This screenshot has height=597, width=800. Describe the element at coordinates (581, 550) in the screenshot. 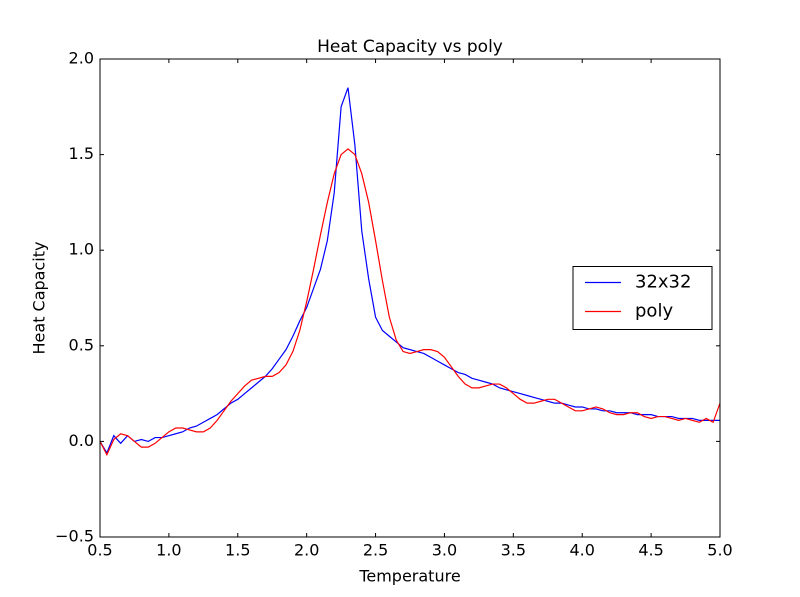

I see `x-tick-label: 4.0` at that location.